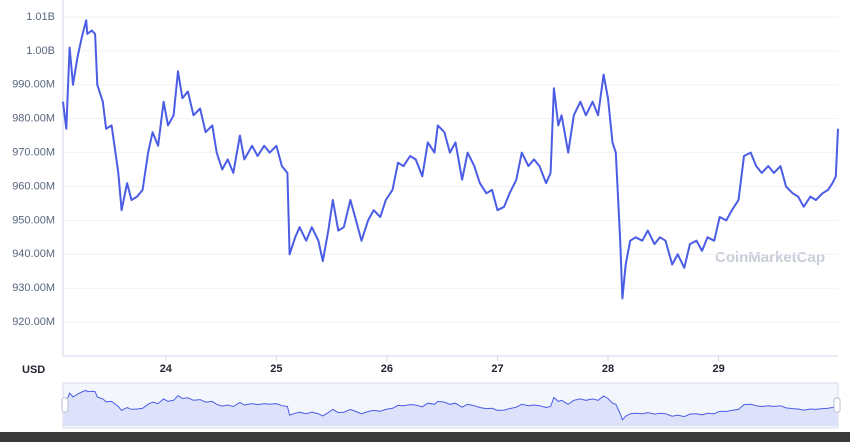  Describe the element at coordinates (40, 17) in the screenshot. I see `y-tick-label: 1.01B` at that location.